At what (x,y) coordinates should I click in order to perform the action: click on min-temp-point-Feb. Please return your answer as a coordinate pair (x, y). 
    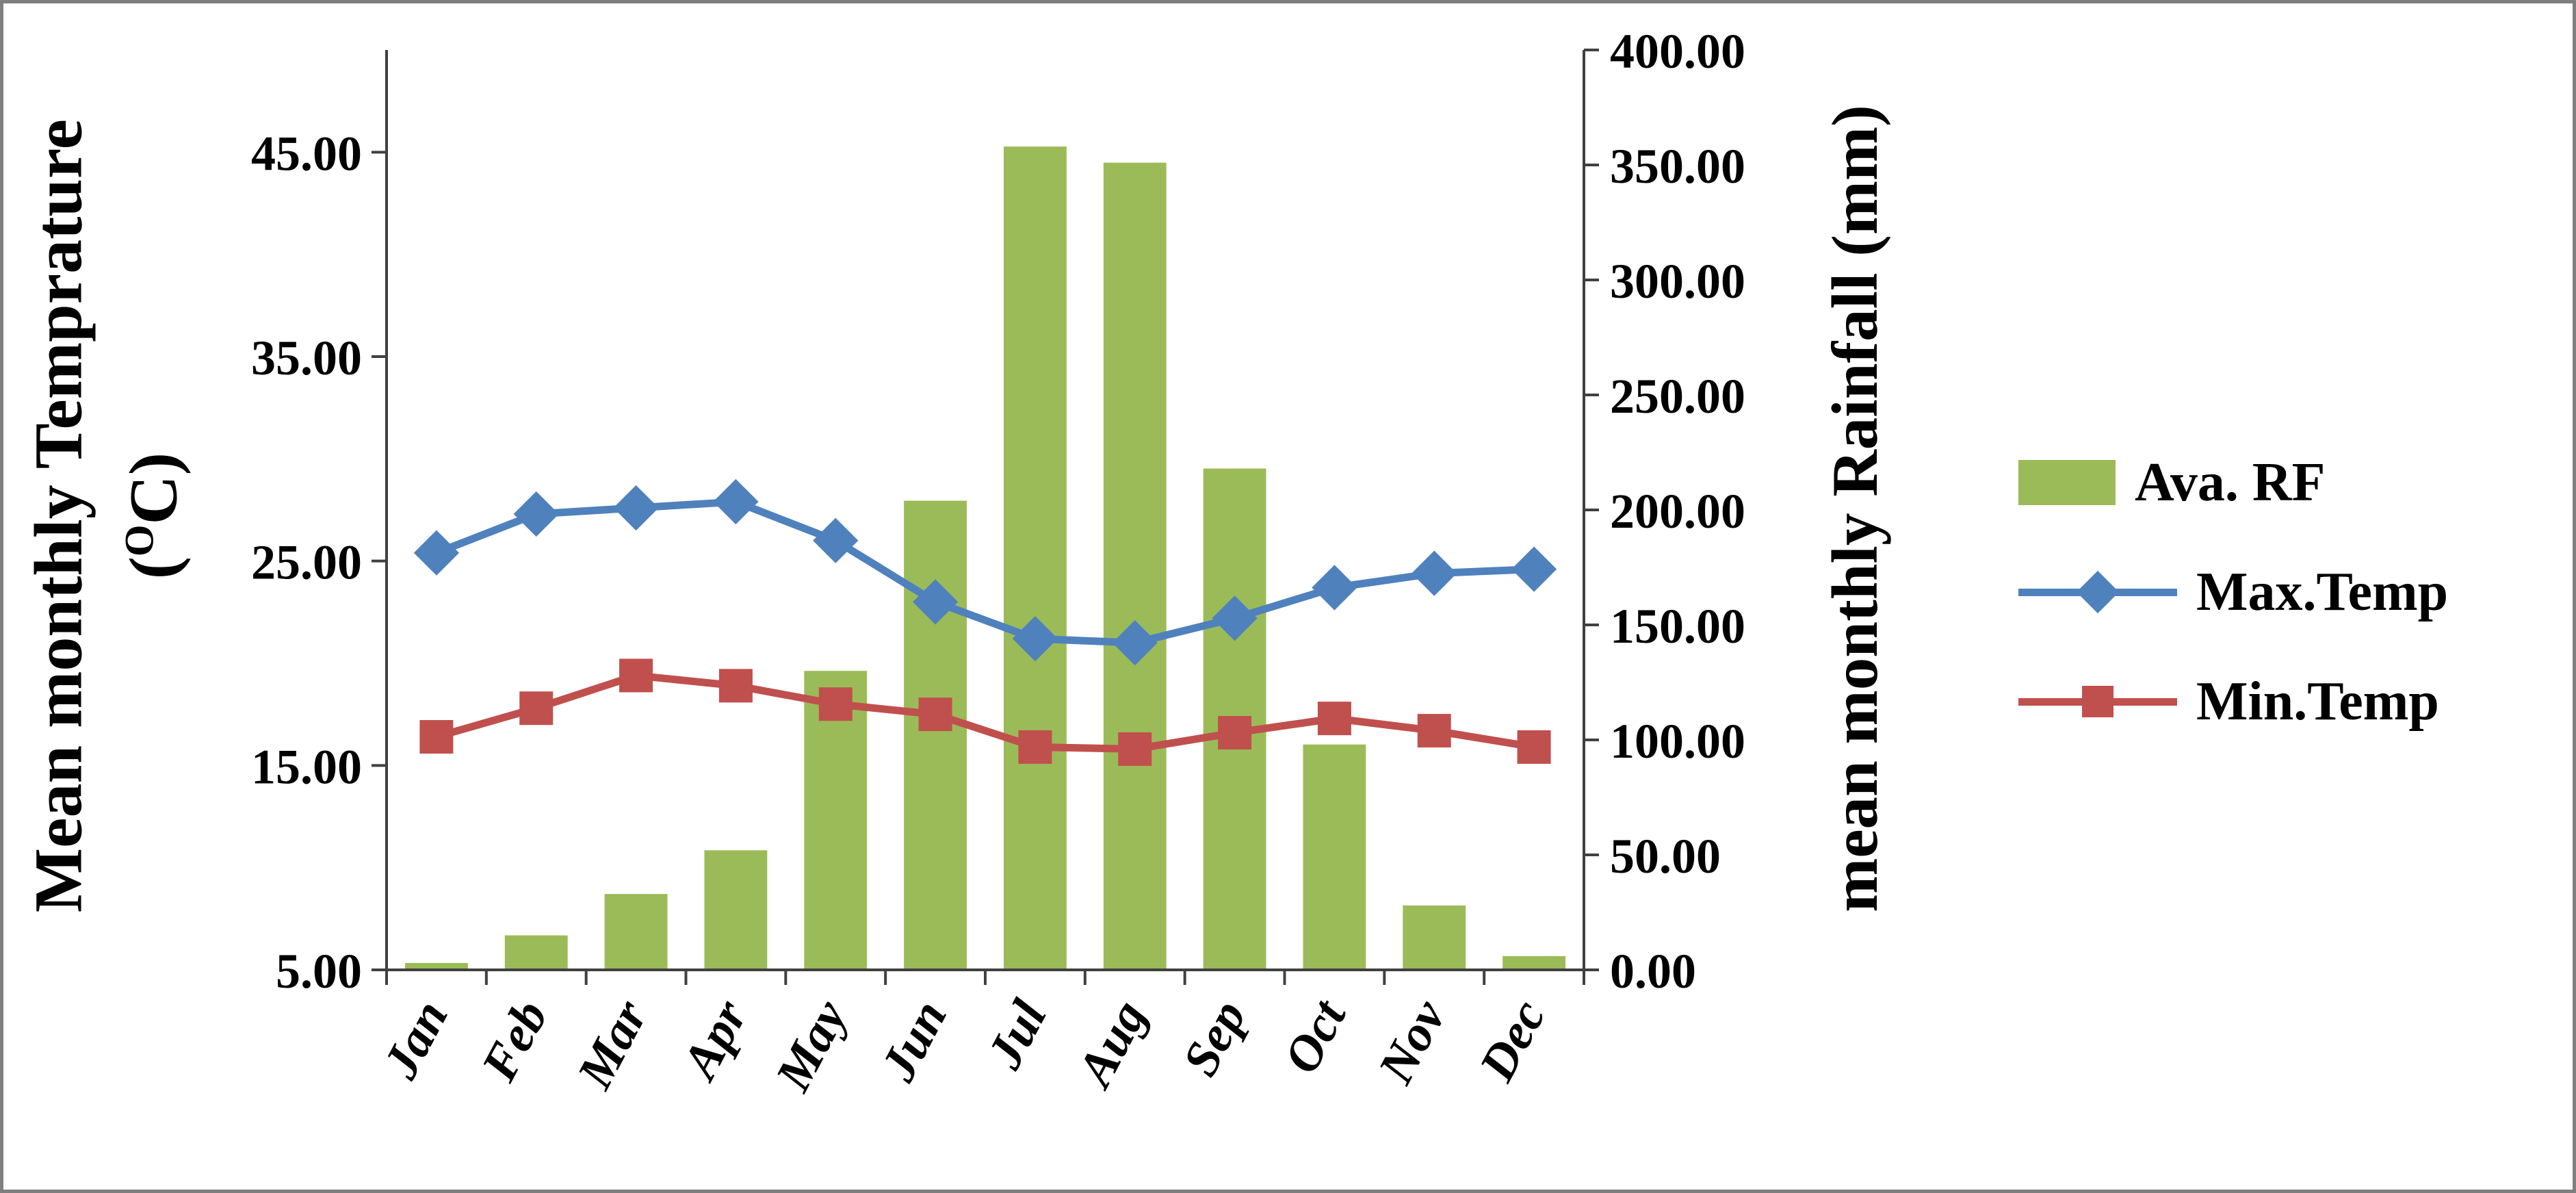
    Looking at the image, I should click on (536, 709).